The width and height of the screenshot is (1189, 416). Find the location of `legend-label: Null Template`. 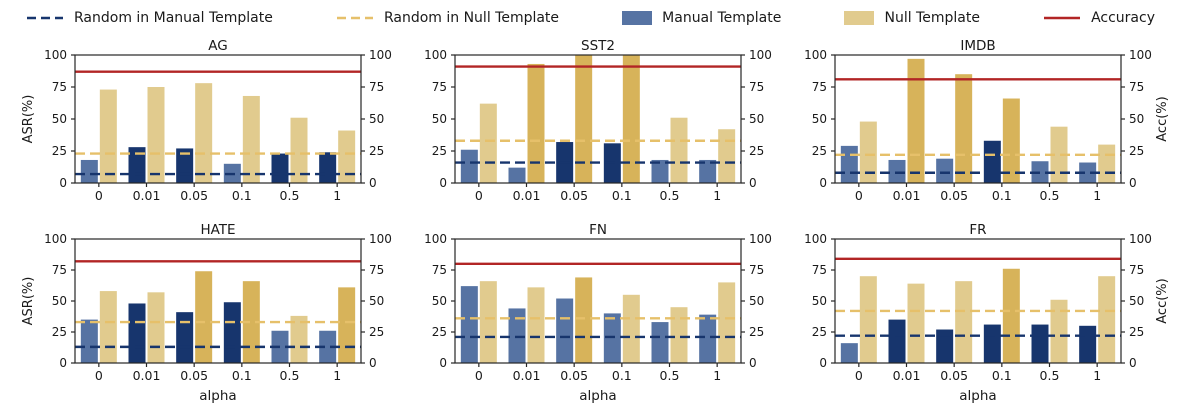

legend-label: Null Template is located at coordinates (932, 18).